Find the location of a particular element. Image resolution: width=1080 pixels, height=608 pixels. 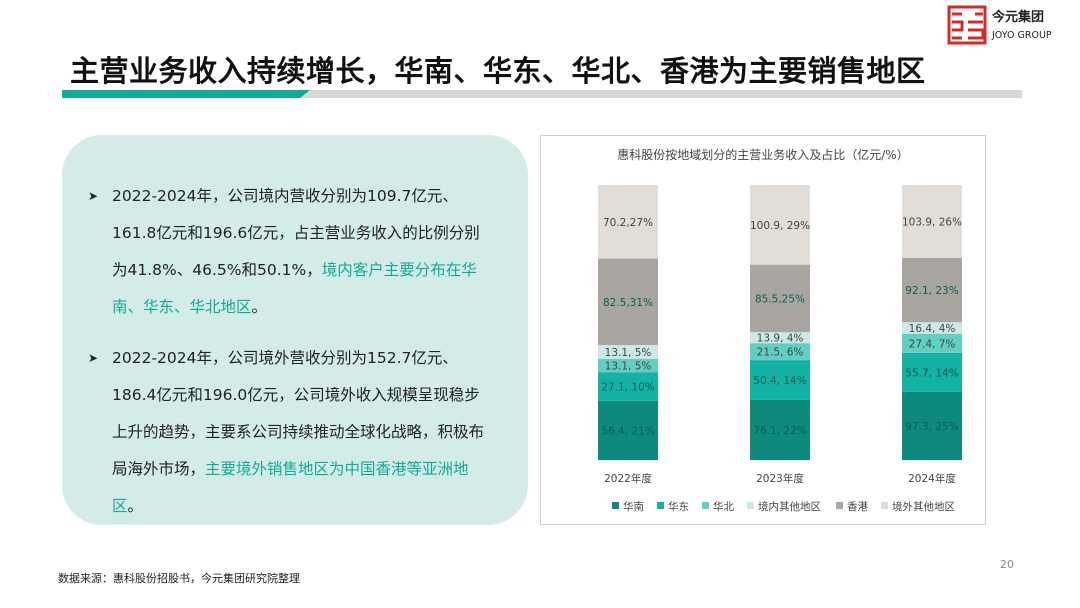

data-label: 27.1, 10% is located at coordinates (627, 388).